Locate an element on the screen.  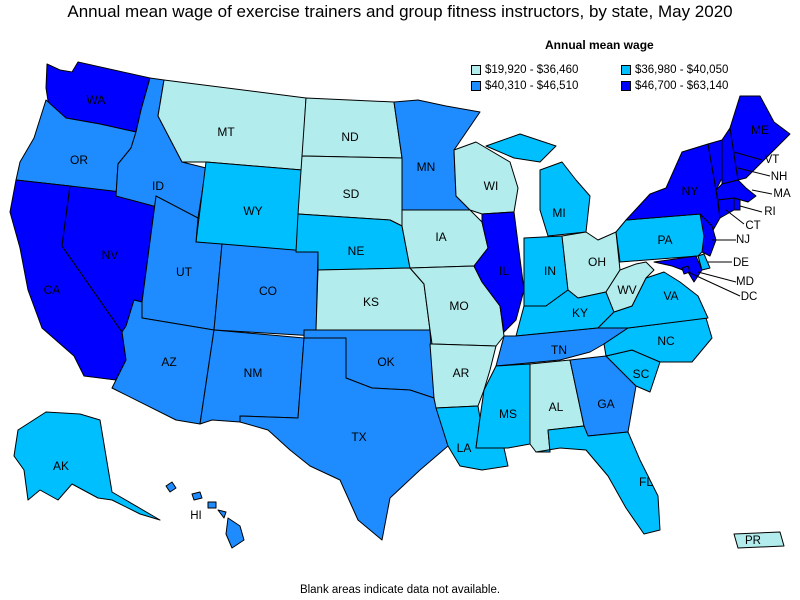
state-pr is located at coordinates (759, 540).